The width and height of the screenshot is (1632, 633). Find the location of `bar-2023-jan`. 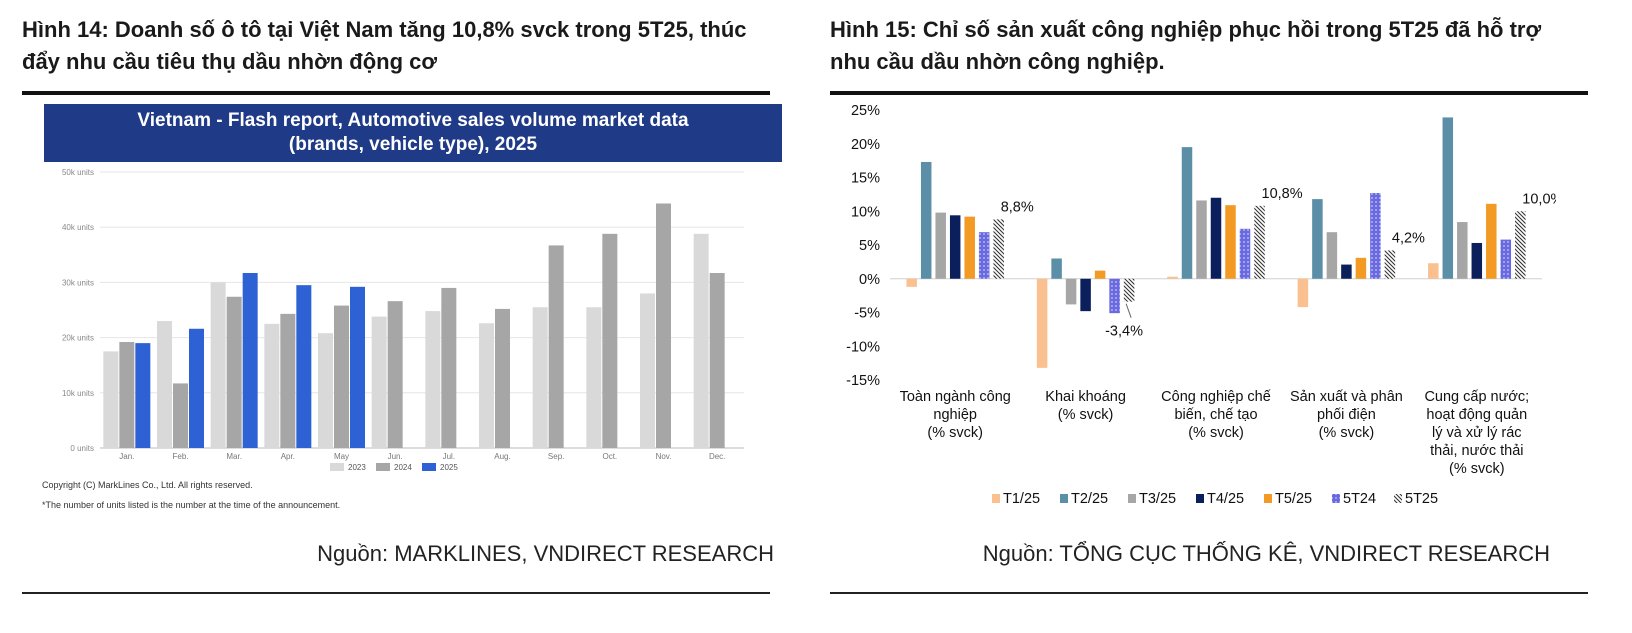

bar-2023-jan is located at coordinates (111, 399).